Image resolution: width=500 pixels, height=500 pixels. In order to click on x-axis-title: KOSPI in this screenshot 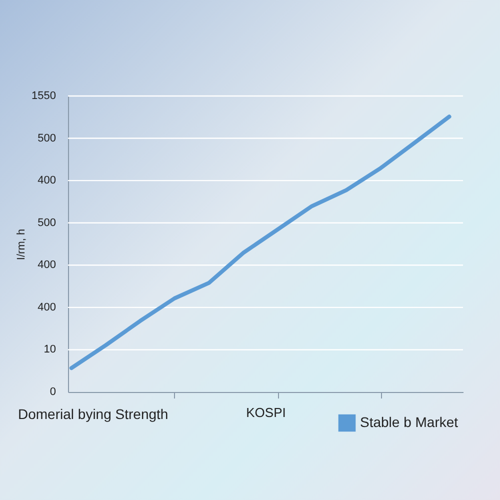, I will do `click(266, 412)`.